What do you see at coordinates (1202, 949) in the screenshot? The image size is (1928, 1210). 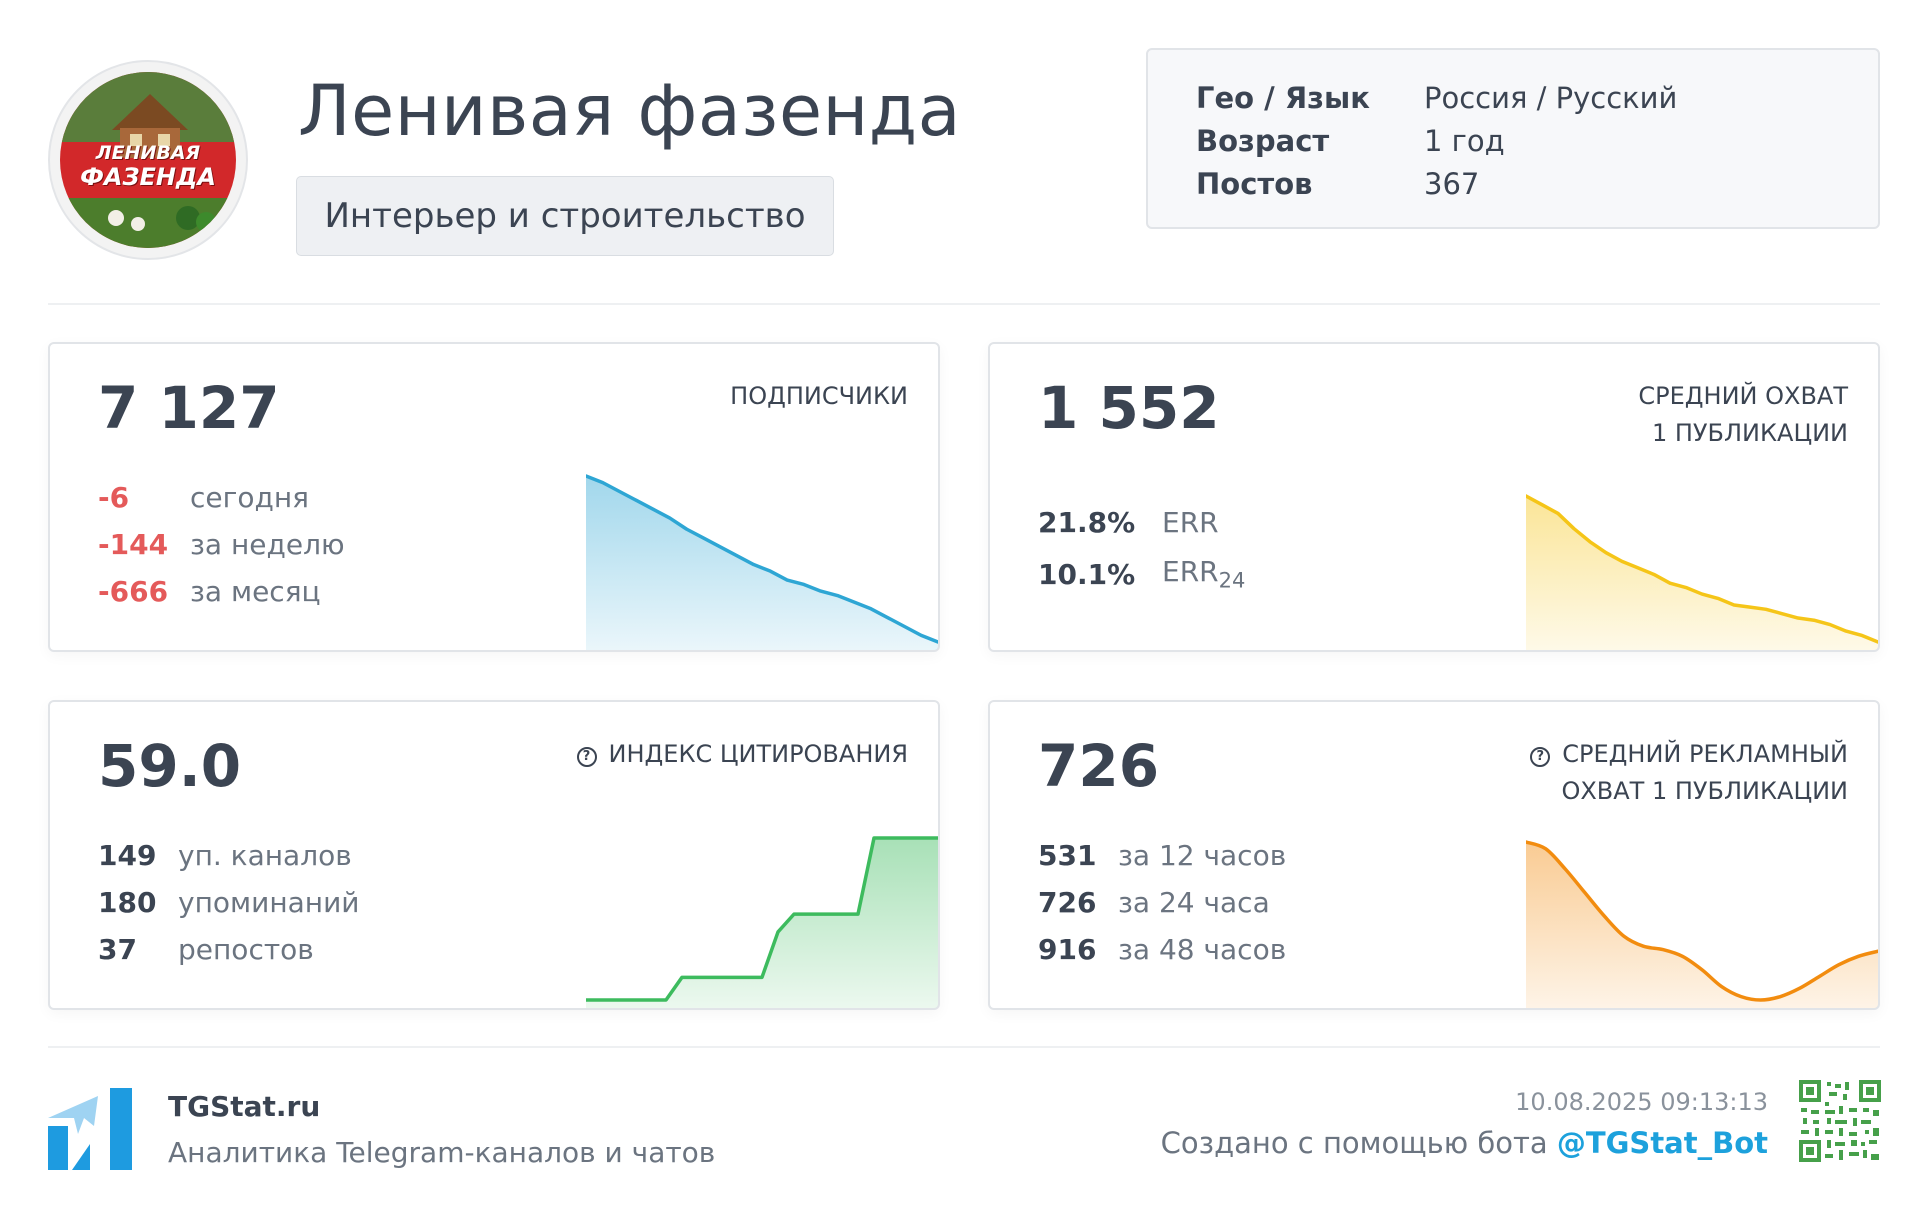 I see `ad-reach-stat-label: за 48 часов` at bounding box center [1202, 949].